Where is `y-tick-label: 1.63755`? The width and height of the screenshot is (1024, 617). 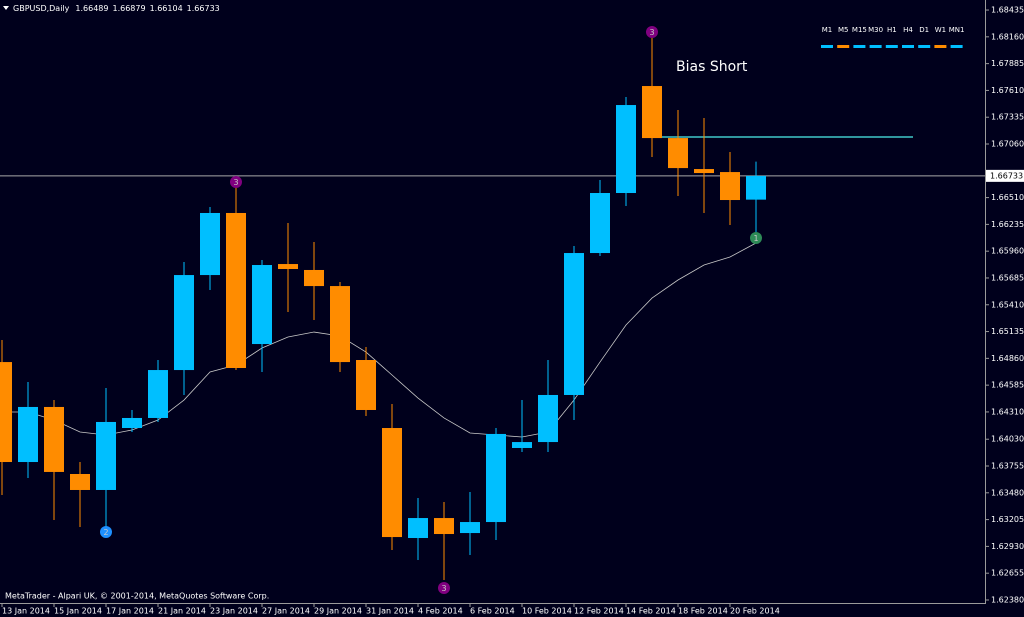 y-tick-label: 1.63755 is located at coordinates (1007, 466).